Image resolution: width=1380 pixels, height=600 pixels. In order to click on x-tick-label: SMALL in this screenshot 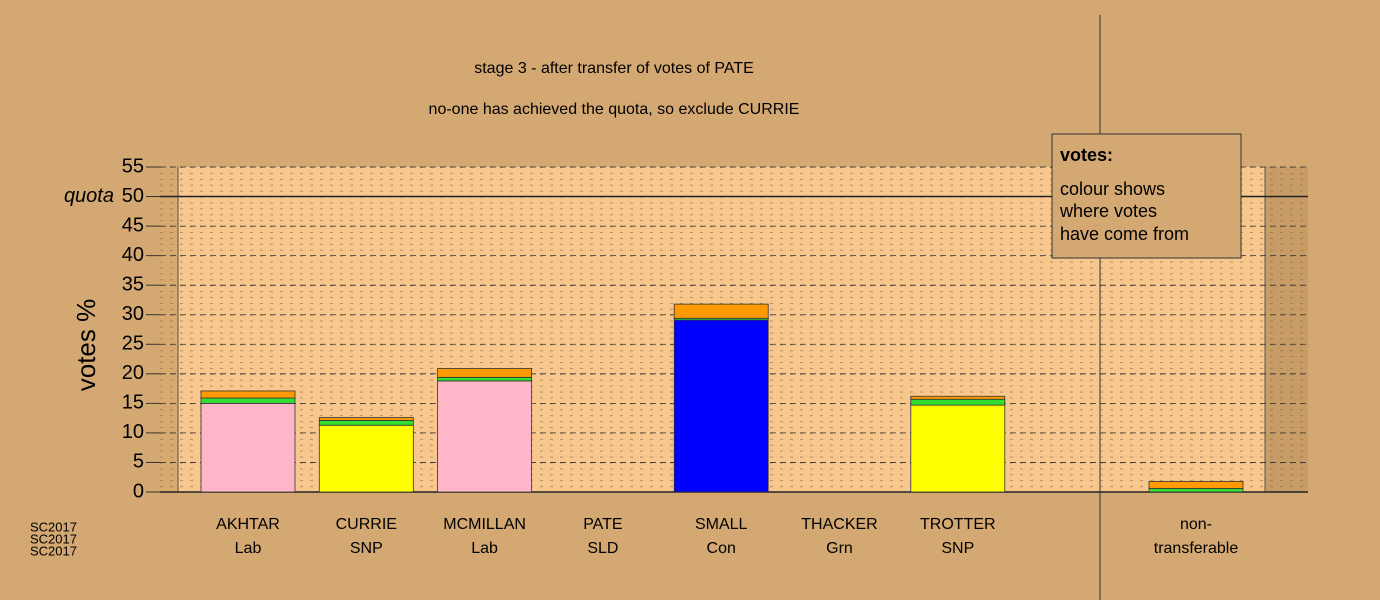, I will do `click(721, 524)`.